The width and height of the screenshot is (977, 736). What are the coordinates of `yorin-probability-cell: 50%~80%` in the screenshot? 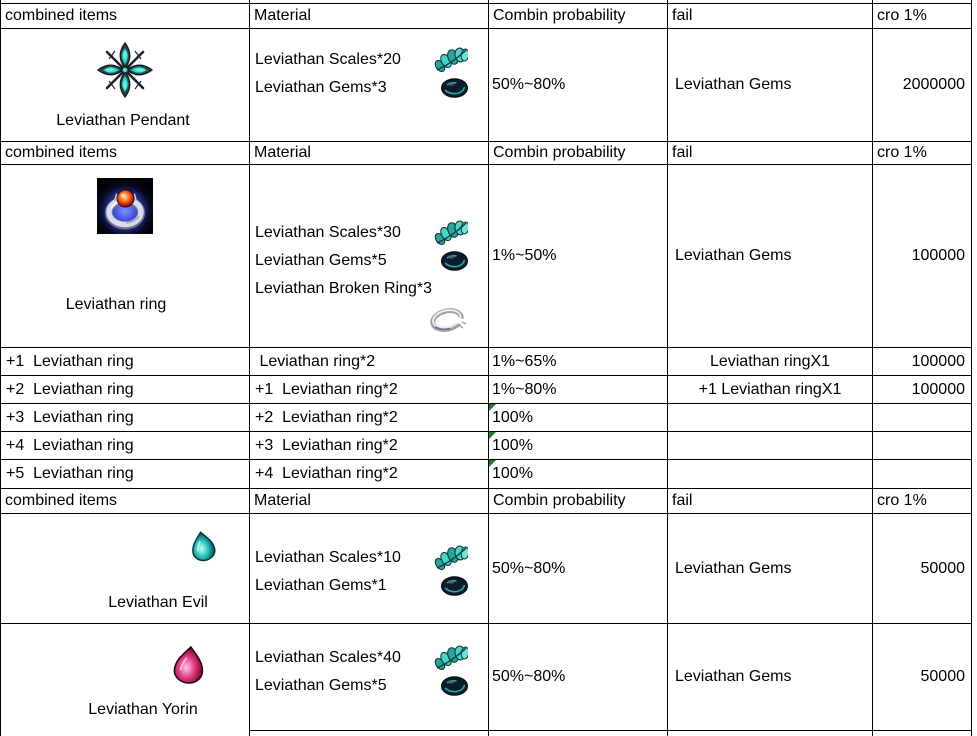 It's located at (578, 677).